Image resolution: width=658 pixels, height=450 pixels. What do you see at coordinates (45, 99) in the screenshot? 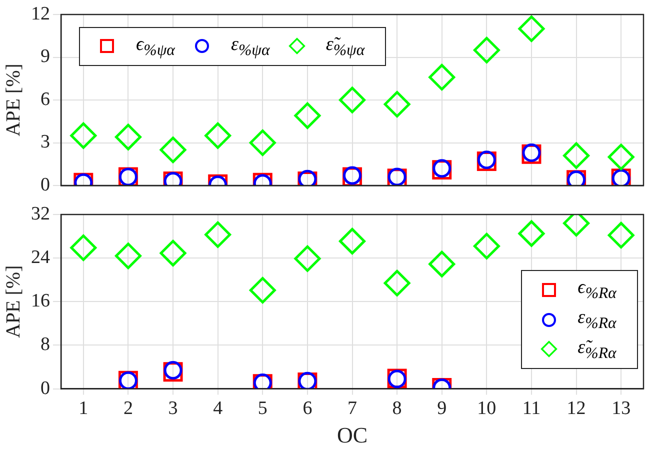
I see `y-tick-label: 6` at bounding box center [45, 99].